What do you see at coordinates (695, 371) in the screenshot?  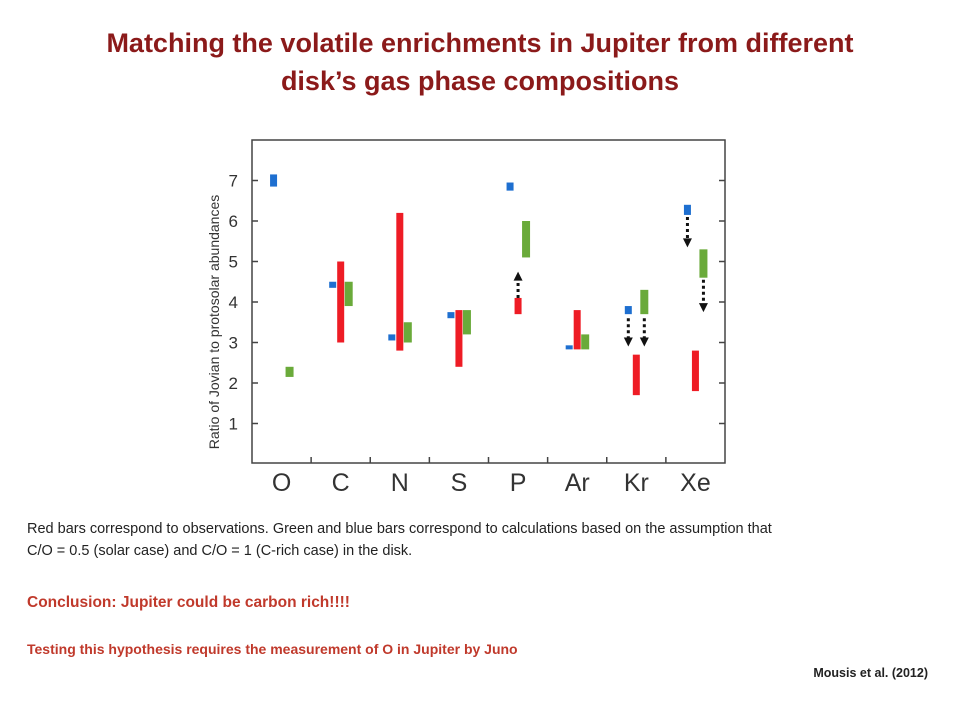 I see `bar-observations-Xe` at bounding box center [695, 371].